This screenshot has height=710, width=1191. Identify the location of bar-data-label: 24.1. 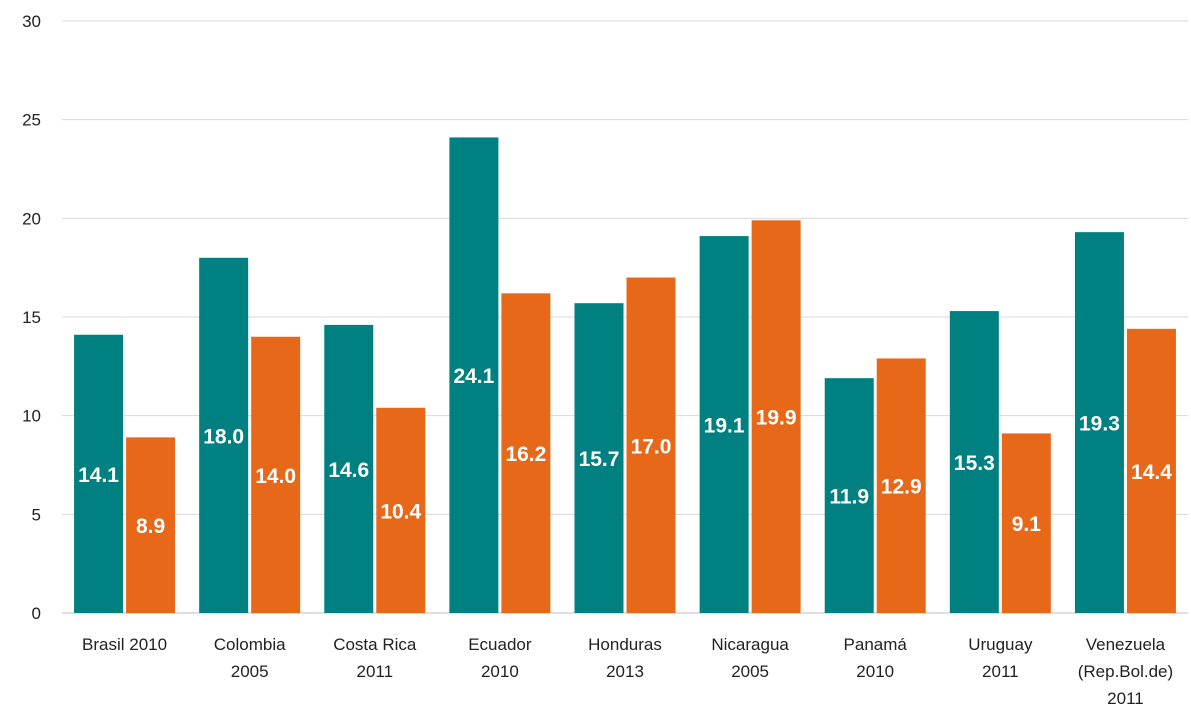
(473, 376).